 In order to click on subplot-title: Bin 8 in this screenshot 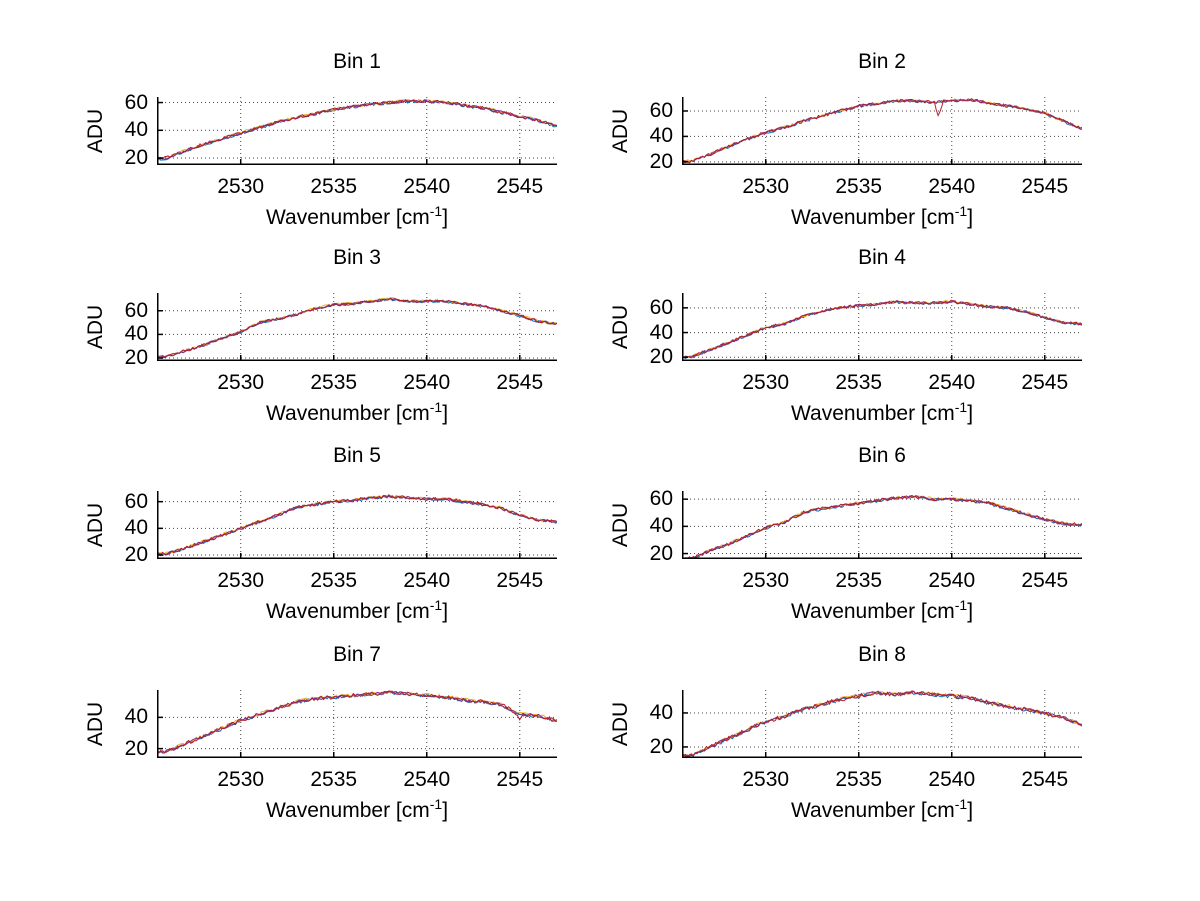, I will do `click(882, 654)`.